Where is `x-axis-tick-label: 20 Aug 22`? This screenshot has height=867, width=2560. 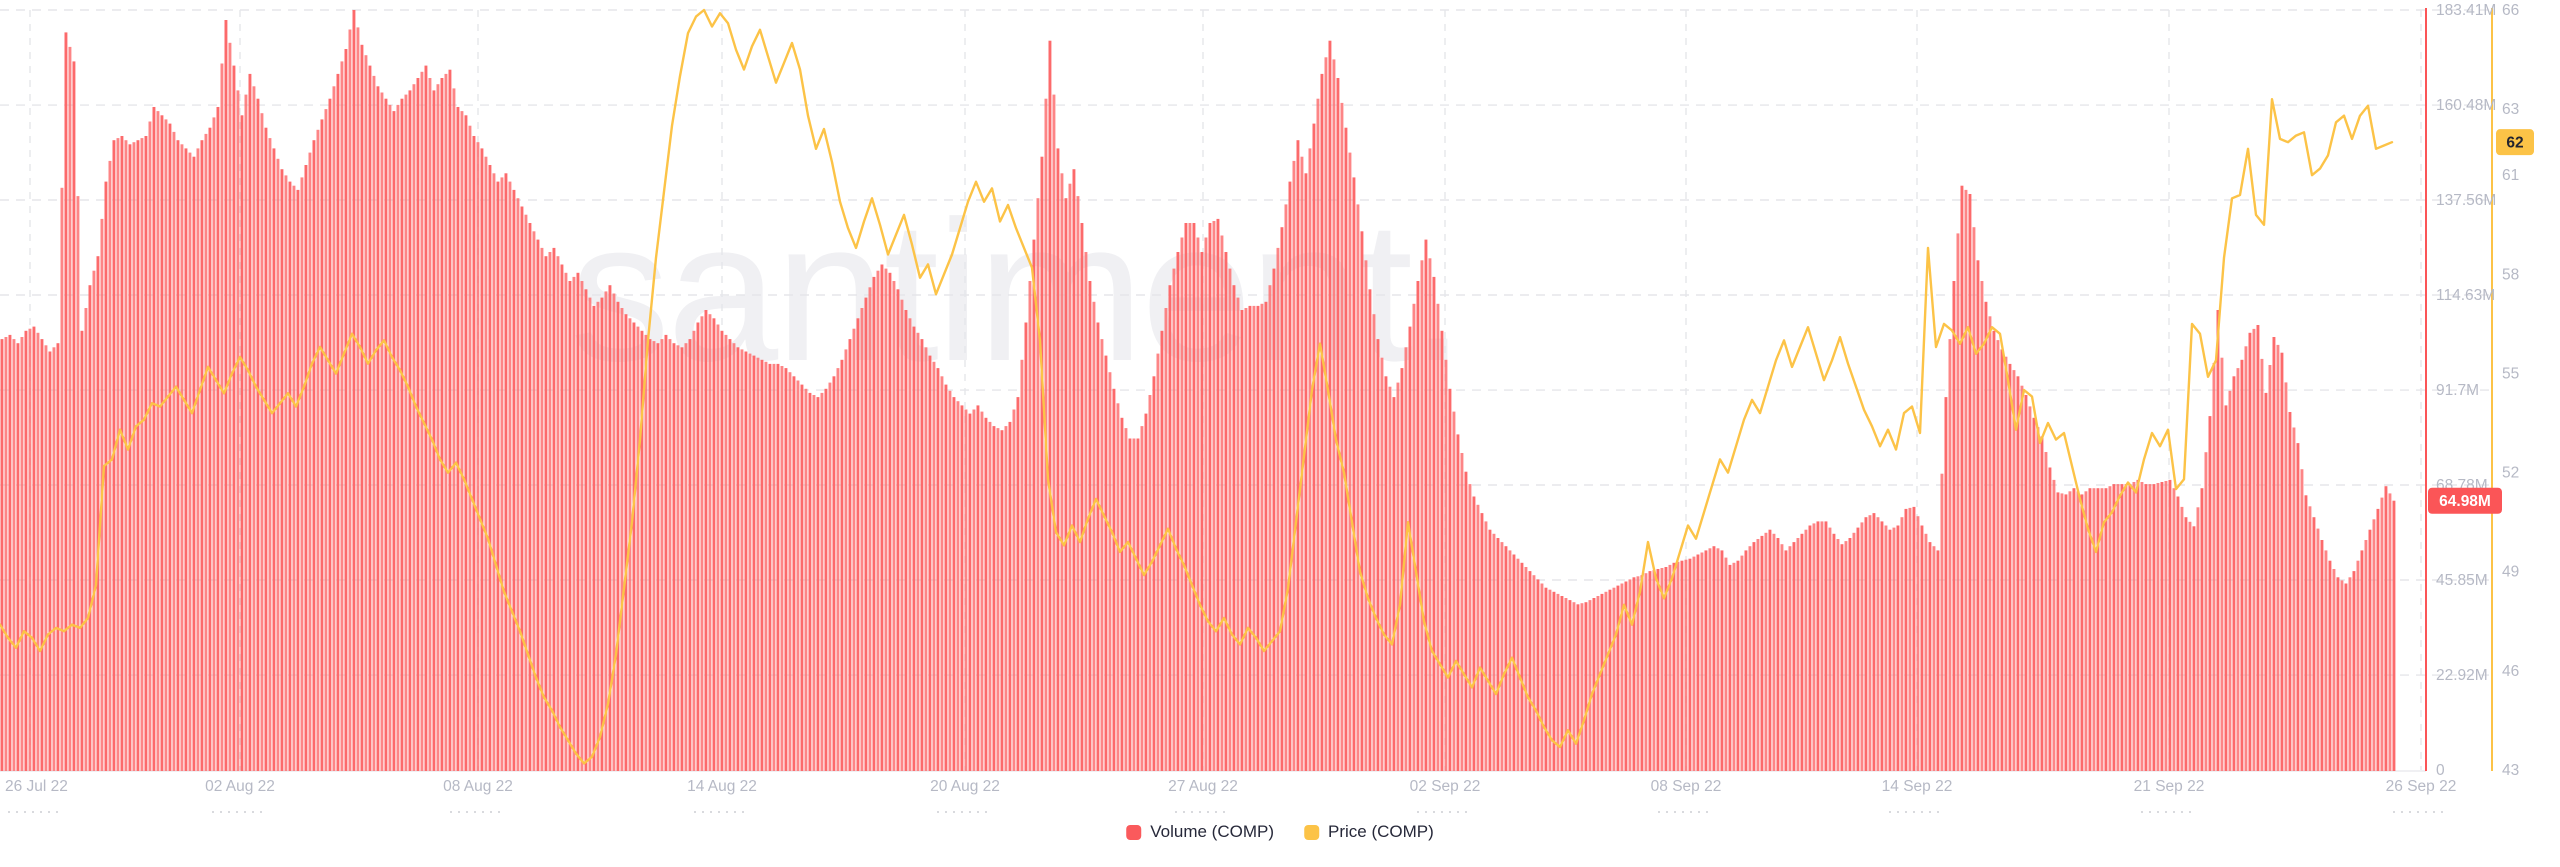
x-axis-tick-label: 20 Aug 22 is located at coordinates (965, 786).